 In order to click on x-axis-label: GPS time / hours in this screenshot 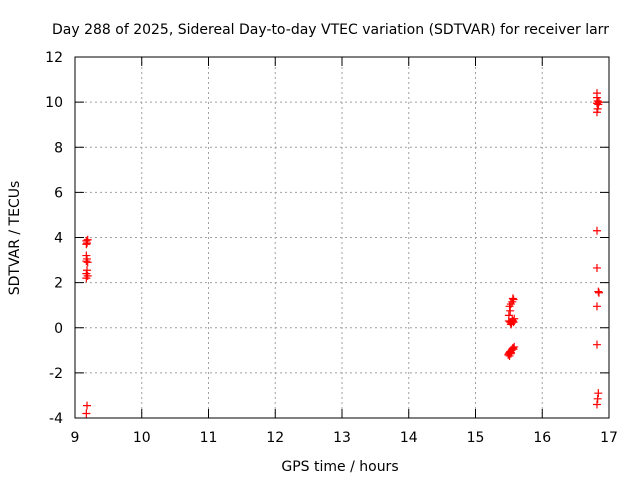, I will do `click(339, 467)`.